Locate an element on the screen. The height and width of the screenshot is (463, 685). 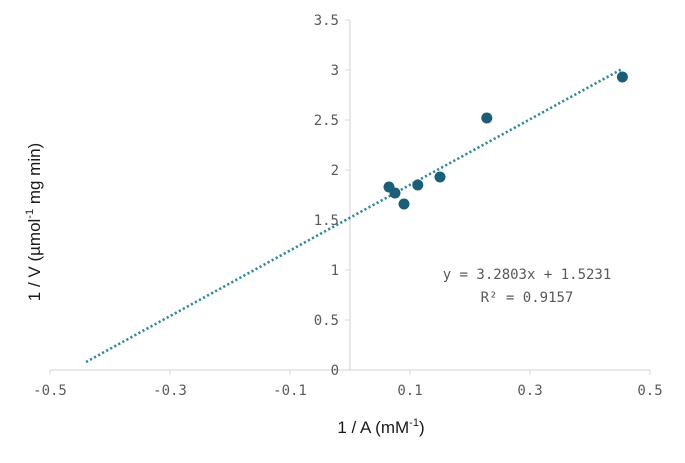
y-tick-label: 0.5 is located at coordinates (326, 321).